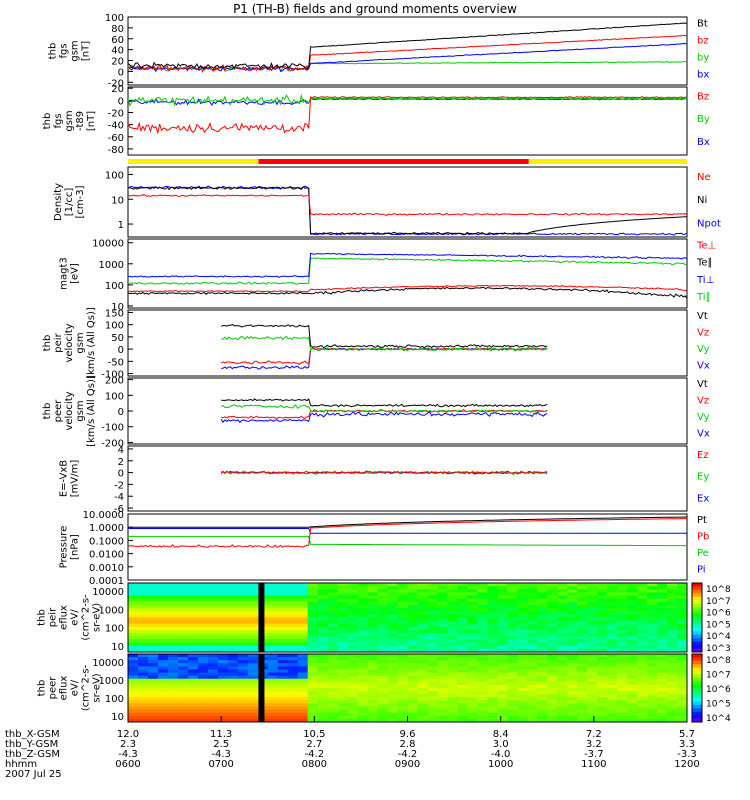 This screenshot has height=800, width=750. I want to click on series-group, so click(407, 210).